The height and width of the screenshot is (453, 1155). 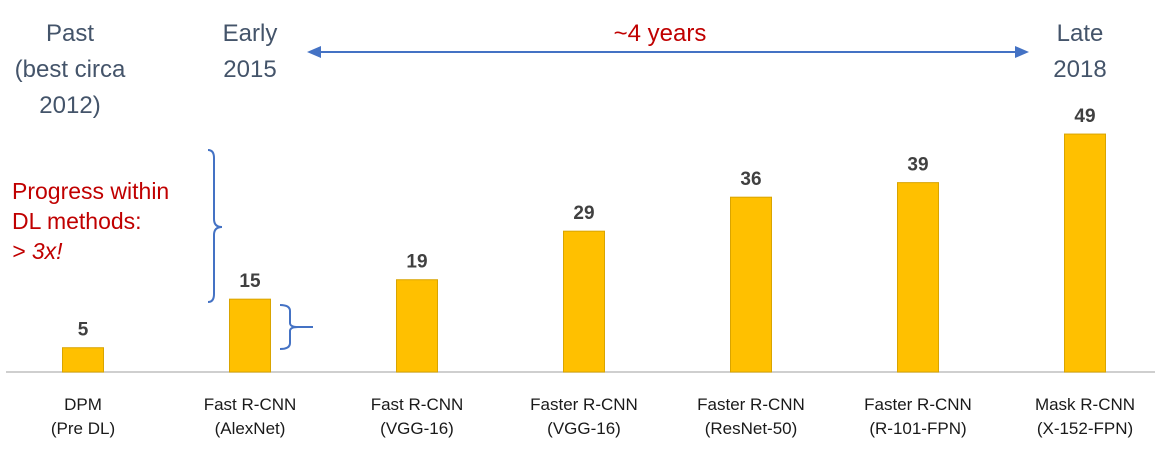 What do you see at coordinates (250, 51) in the screenshot?
I see `era-label-early: Early 2015` at bounding box center [250, 51].